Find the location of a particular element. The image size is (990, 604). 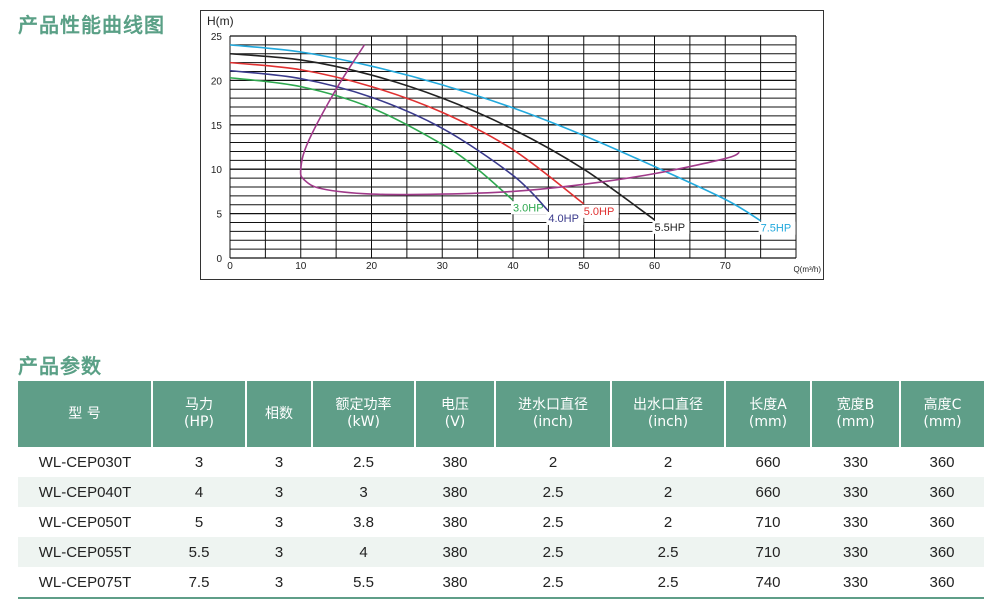

table-header-text: 型 号 is located at coordinates (84, 413).